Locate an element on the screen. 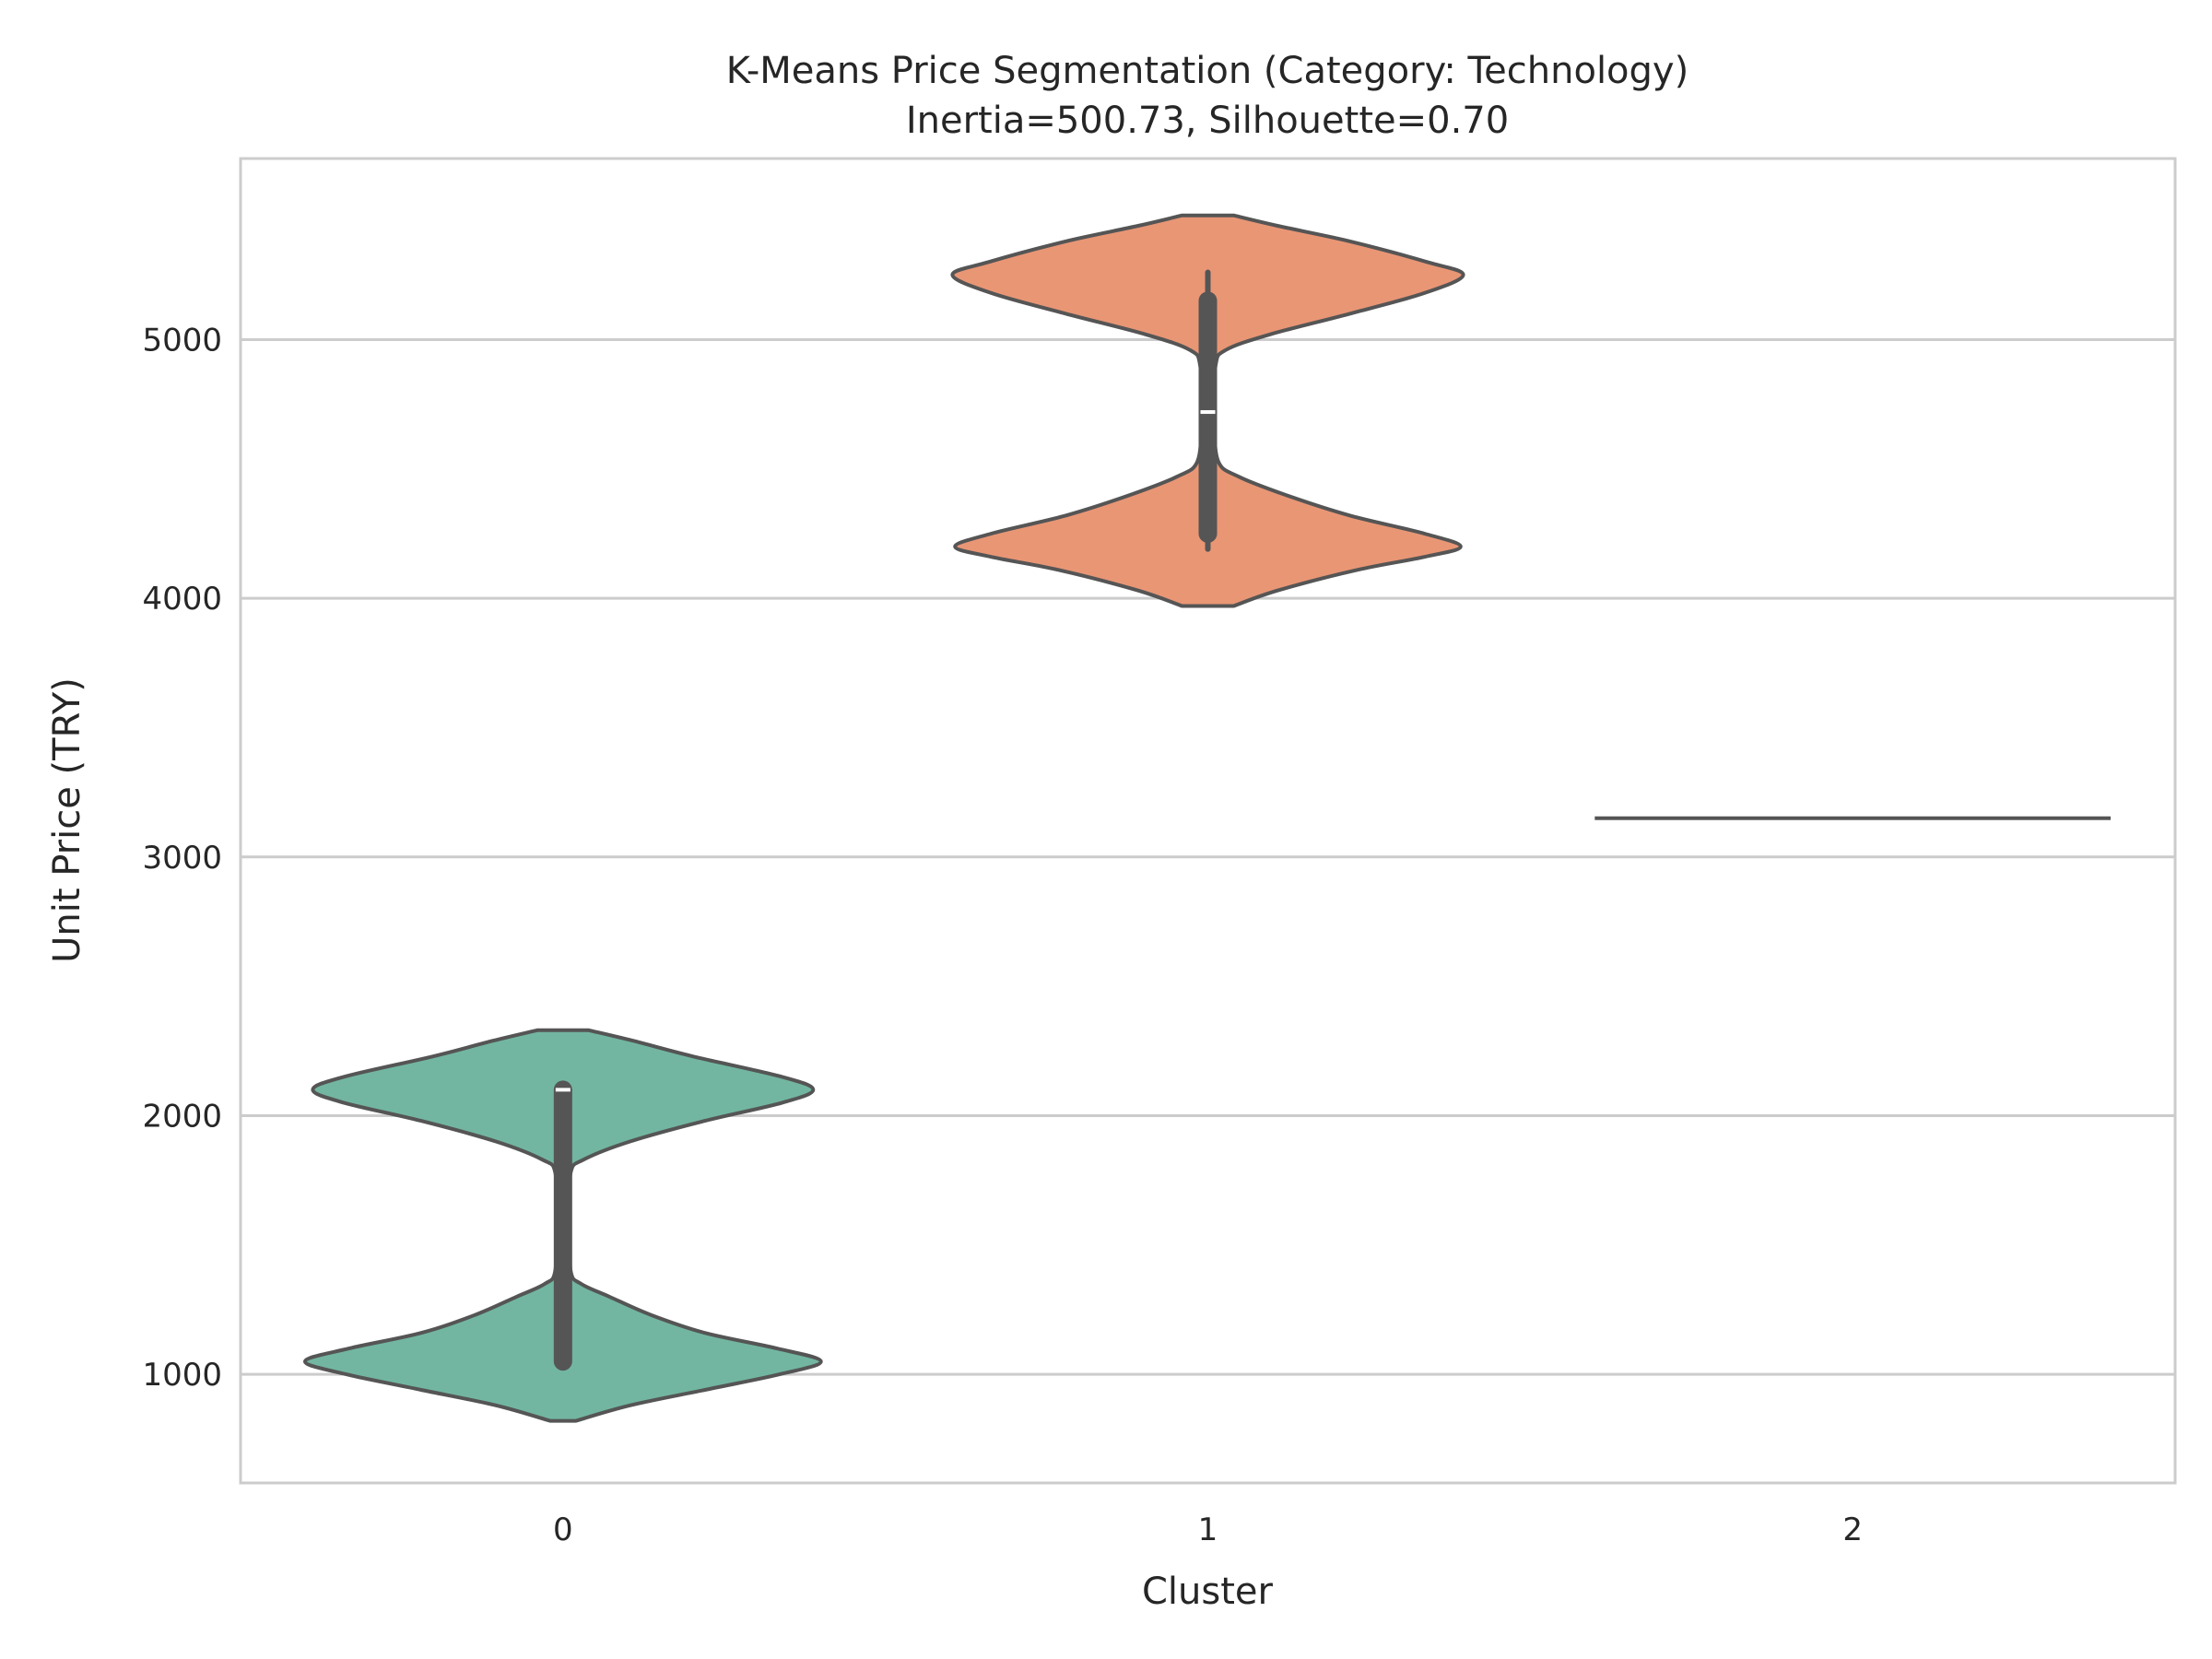 The height and width of the screenshot is (1659, 2212). y-tick-label: 4000 is located at coordinates (182, 599).